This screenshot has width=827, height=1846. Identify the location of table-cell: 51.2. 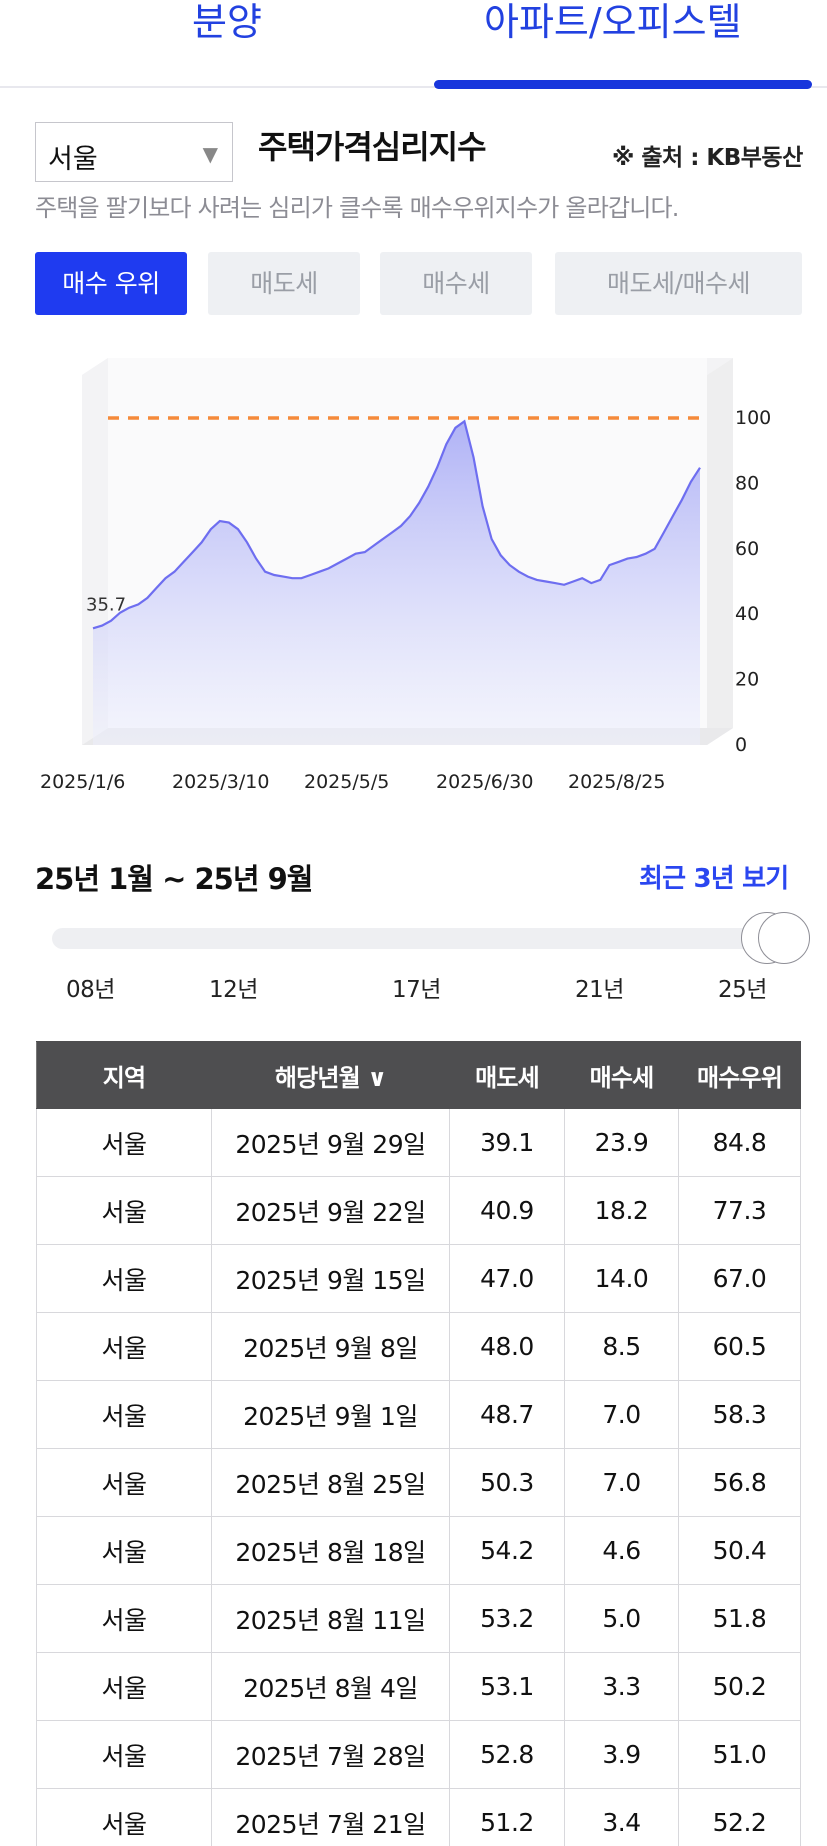
(507, 1817).